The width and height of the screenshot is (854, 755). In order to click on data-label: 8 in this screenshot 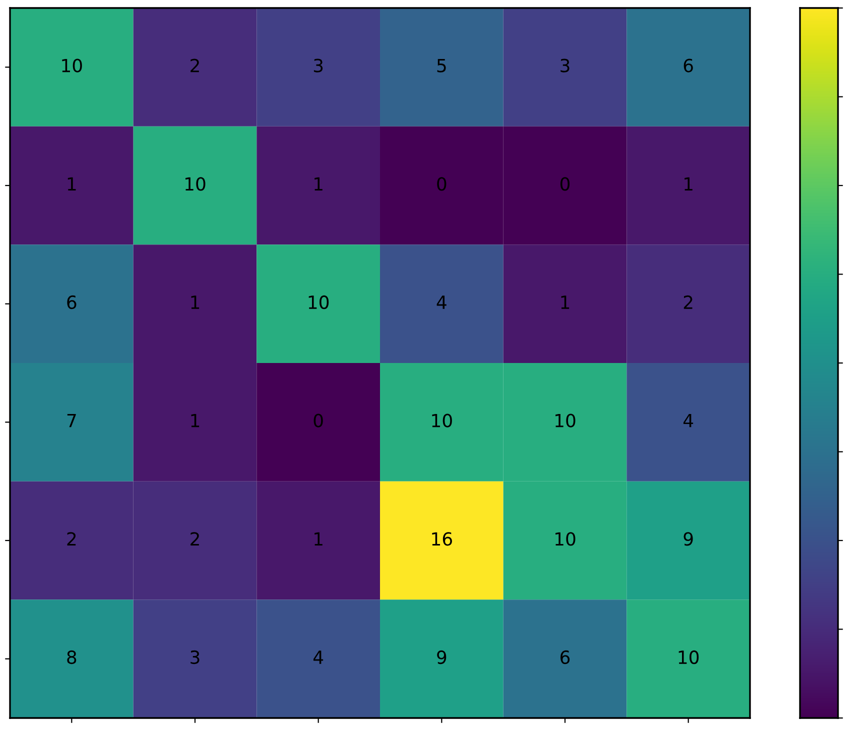, I will do `click(71, 657)`.